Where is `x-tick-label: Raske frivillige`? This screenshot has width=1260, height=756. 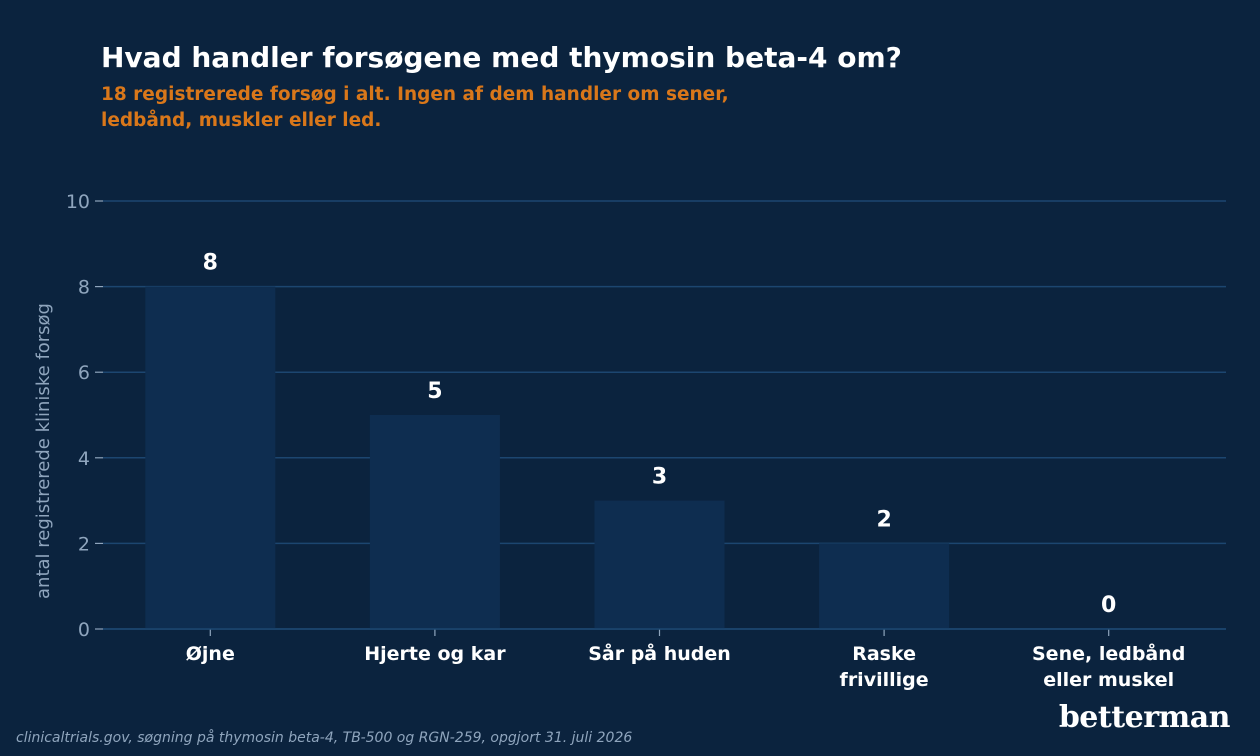 x-tick-label: Raske frivillige is located at coordinates (884, 667).